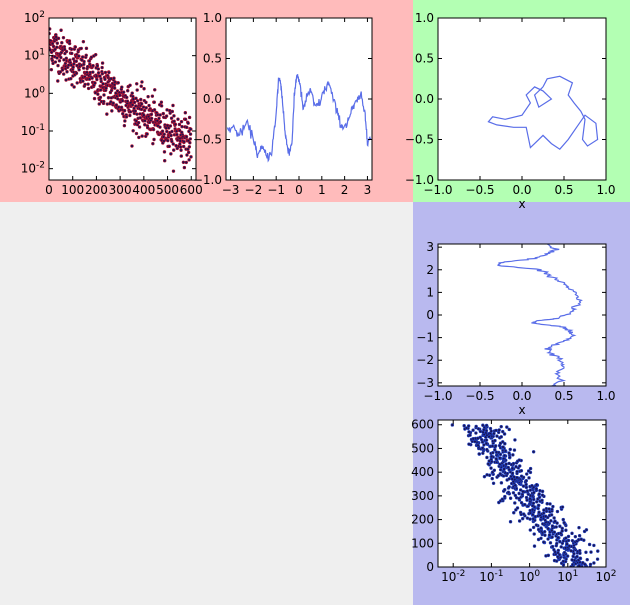  I want to click on y-tick-label: 0.5, so click(212, 59).